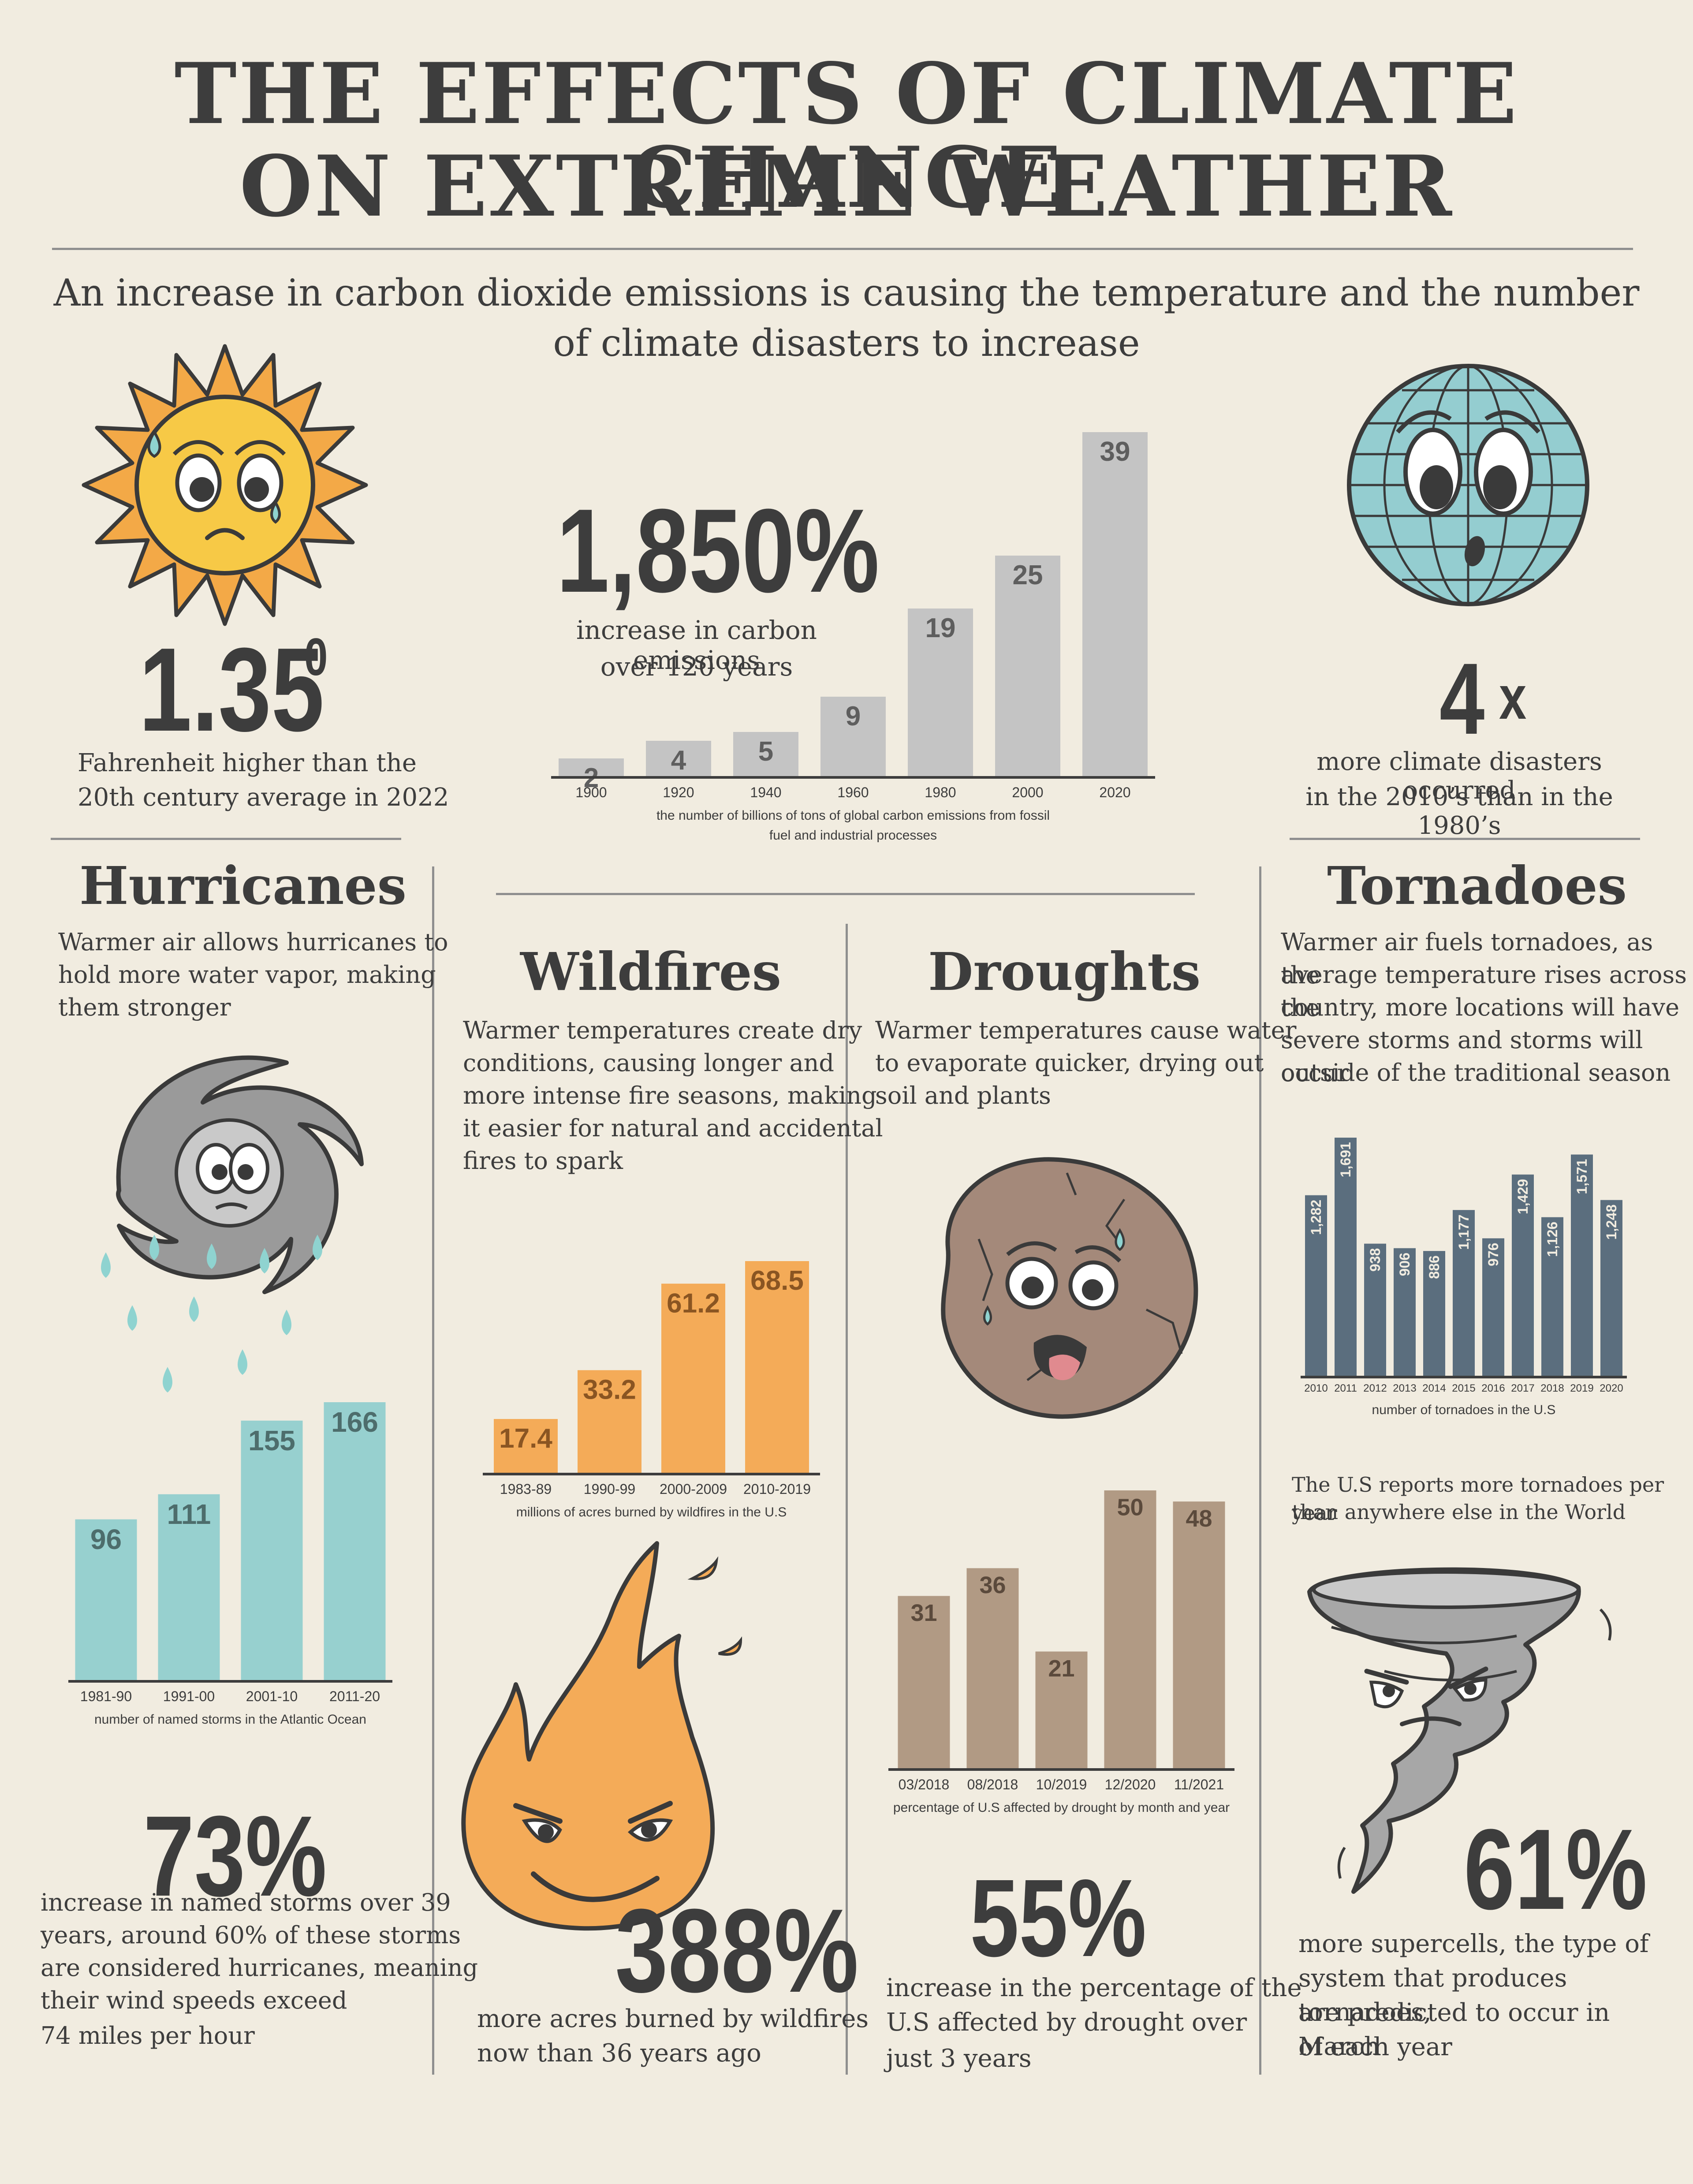  I want to click on droughts-desc-3: soil and plants, so click(963, 1095).